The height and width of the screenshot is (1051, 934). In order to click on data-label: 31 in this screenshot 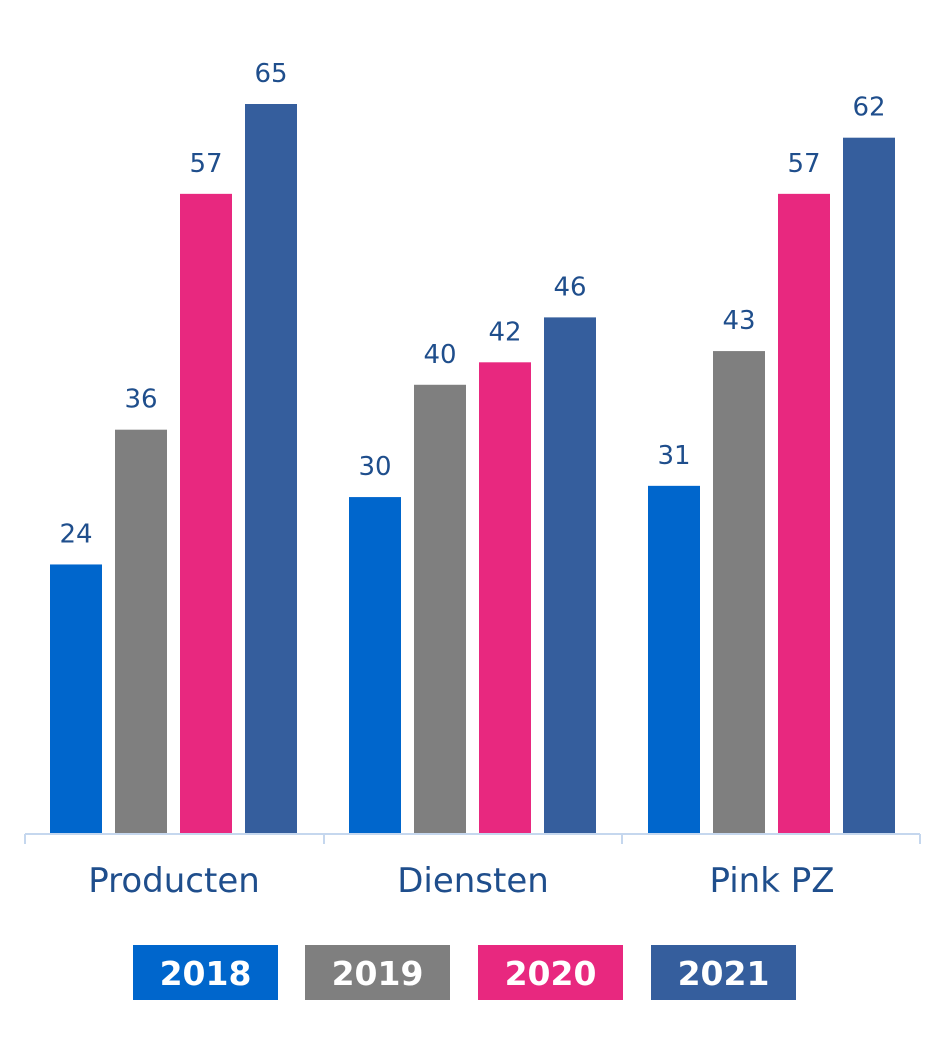, I will do `click(673, 456)`.